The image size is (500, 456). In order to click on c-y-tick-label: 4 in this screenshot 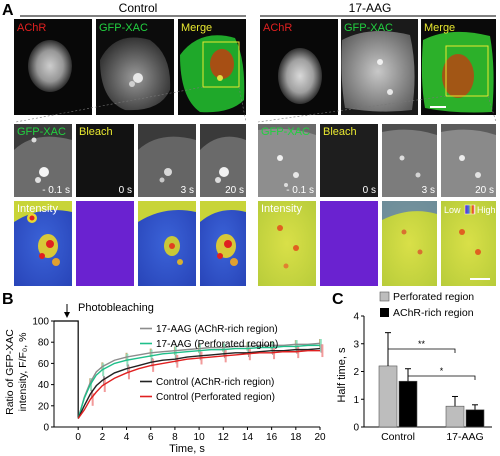, I will do `click(356, 317)`.